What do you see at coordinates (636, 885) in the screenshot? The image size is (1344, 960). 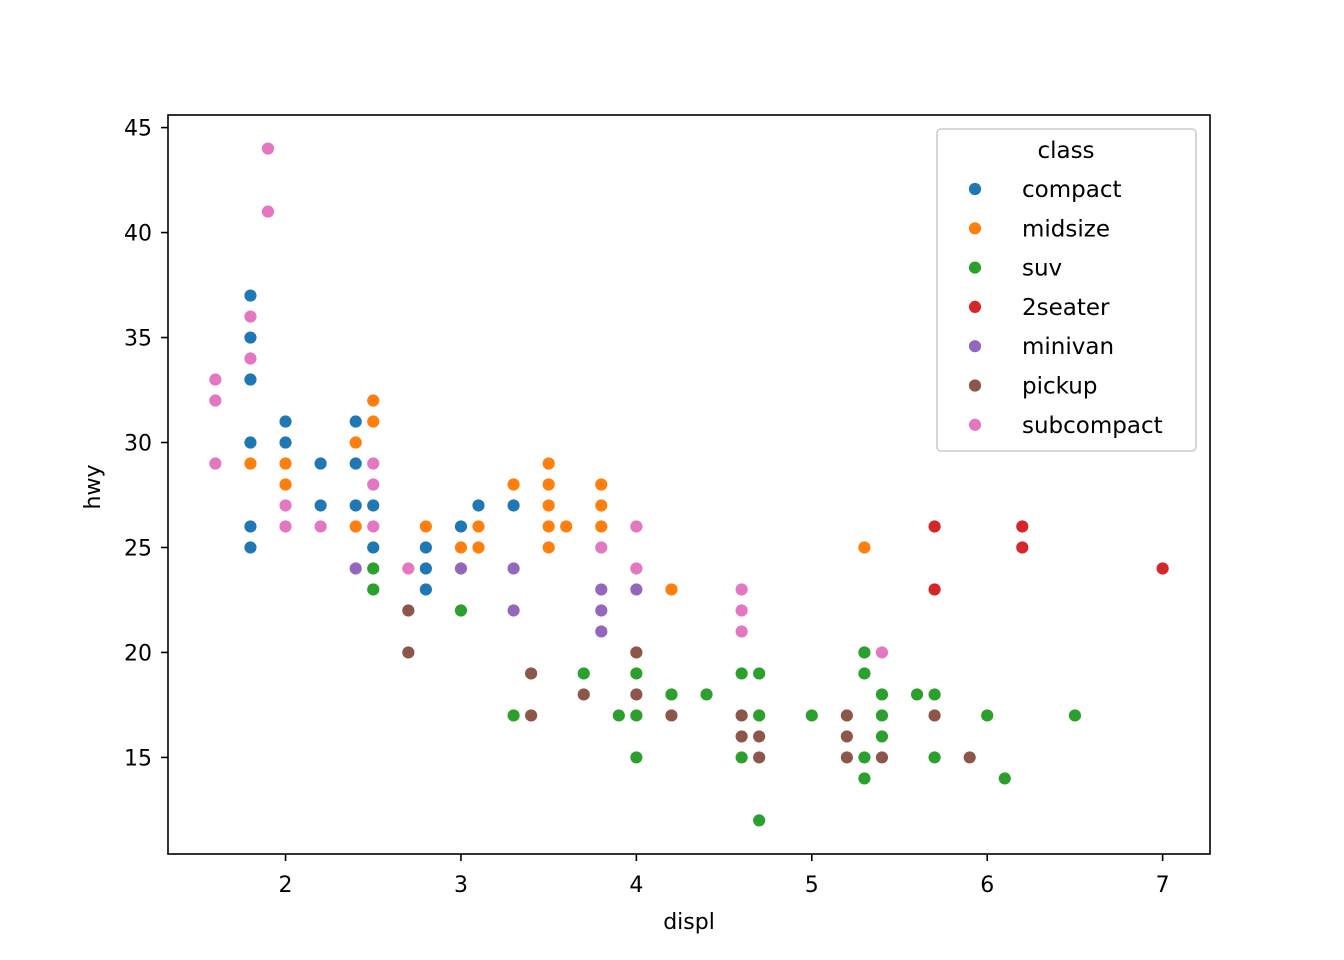 I see `x-tick-label: 4` at bounding box center [636, 885].